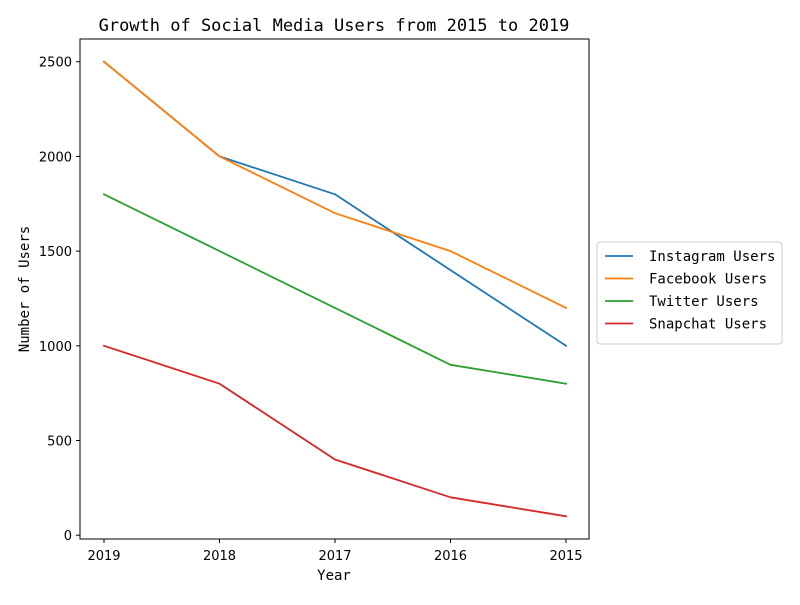 The height and width of the screenshot is (605, 800). What do you see at coordinates (68, 536) in the screenshot?
I see `y-tick-label: 0` at bounding box center [68, 536].